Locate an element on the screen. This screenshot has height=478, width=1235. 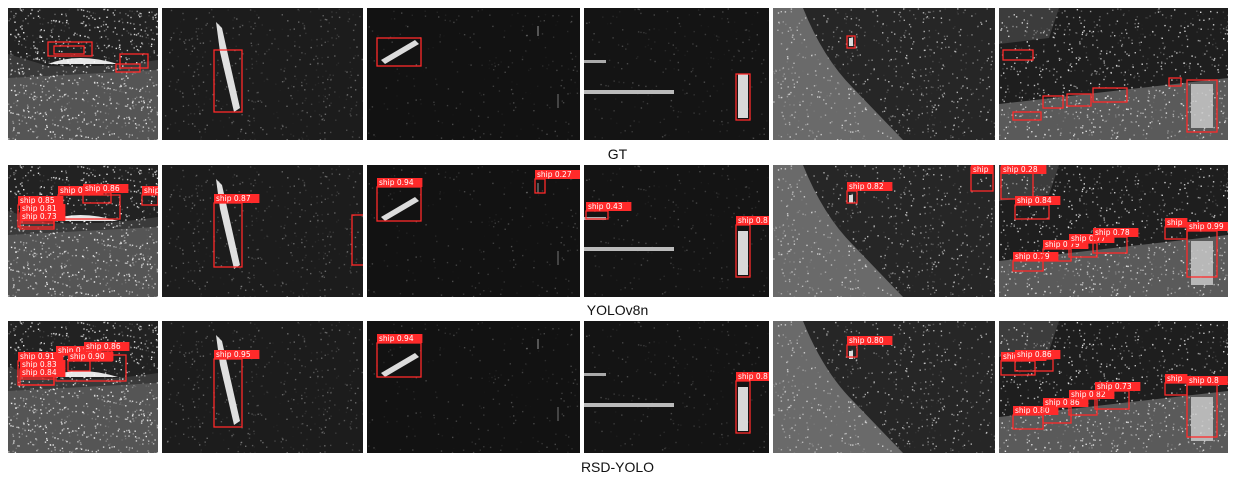
detection-box: ship 0.43 is located at coordinates (608, 211).